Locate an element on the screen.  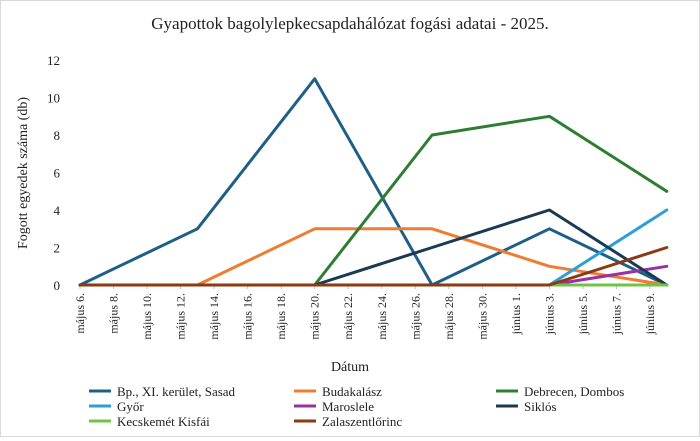
x-tick-label: június 3. is located at coordinates (549, 314).